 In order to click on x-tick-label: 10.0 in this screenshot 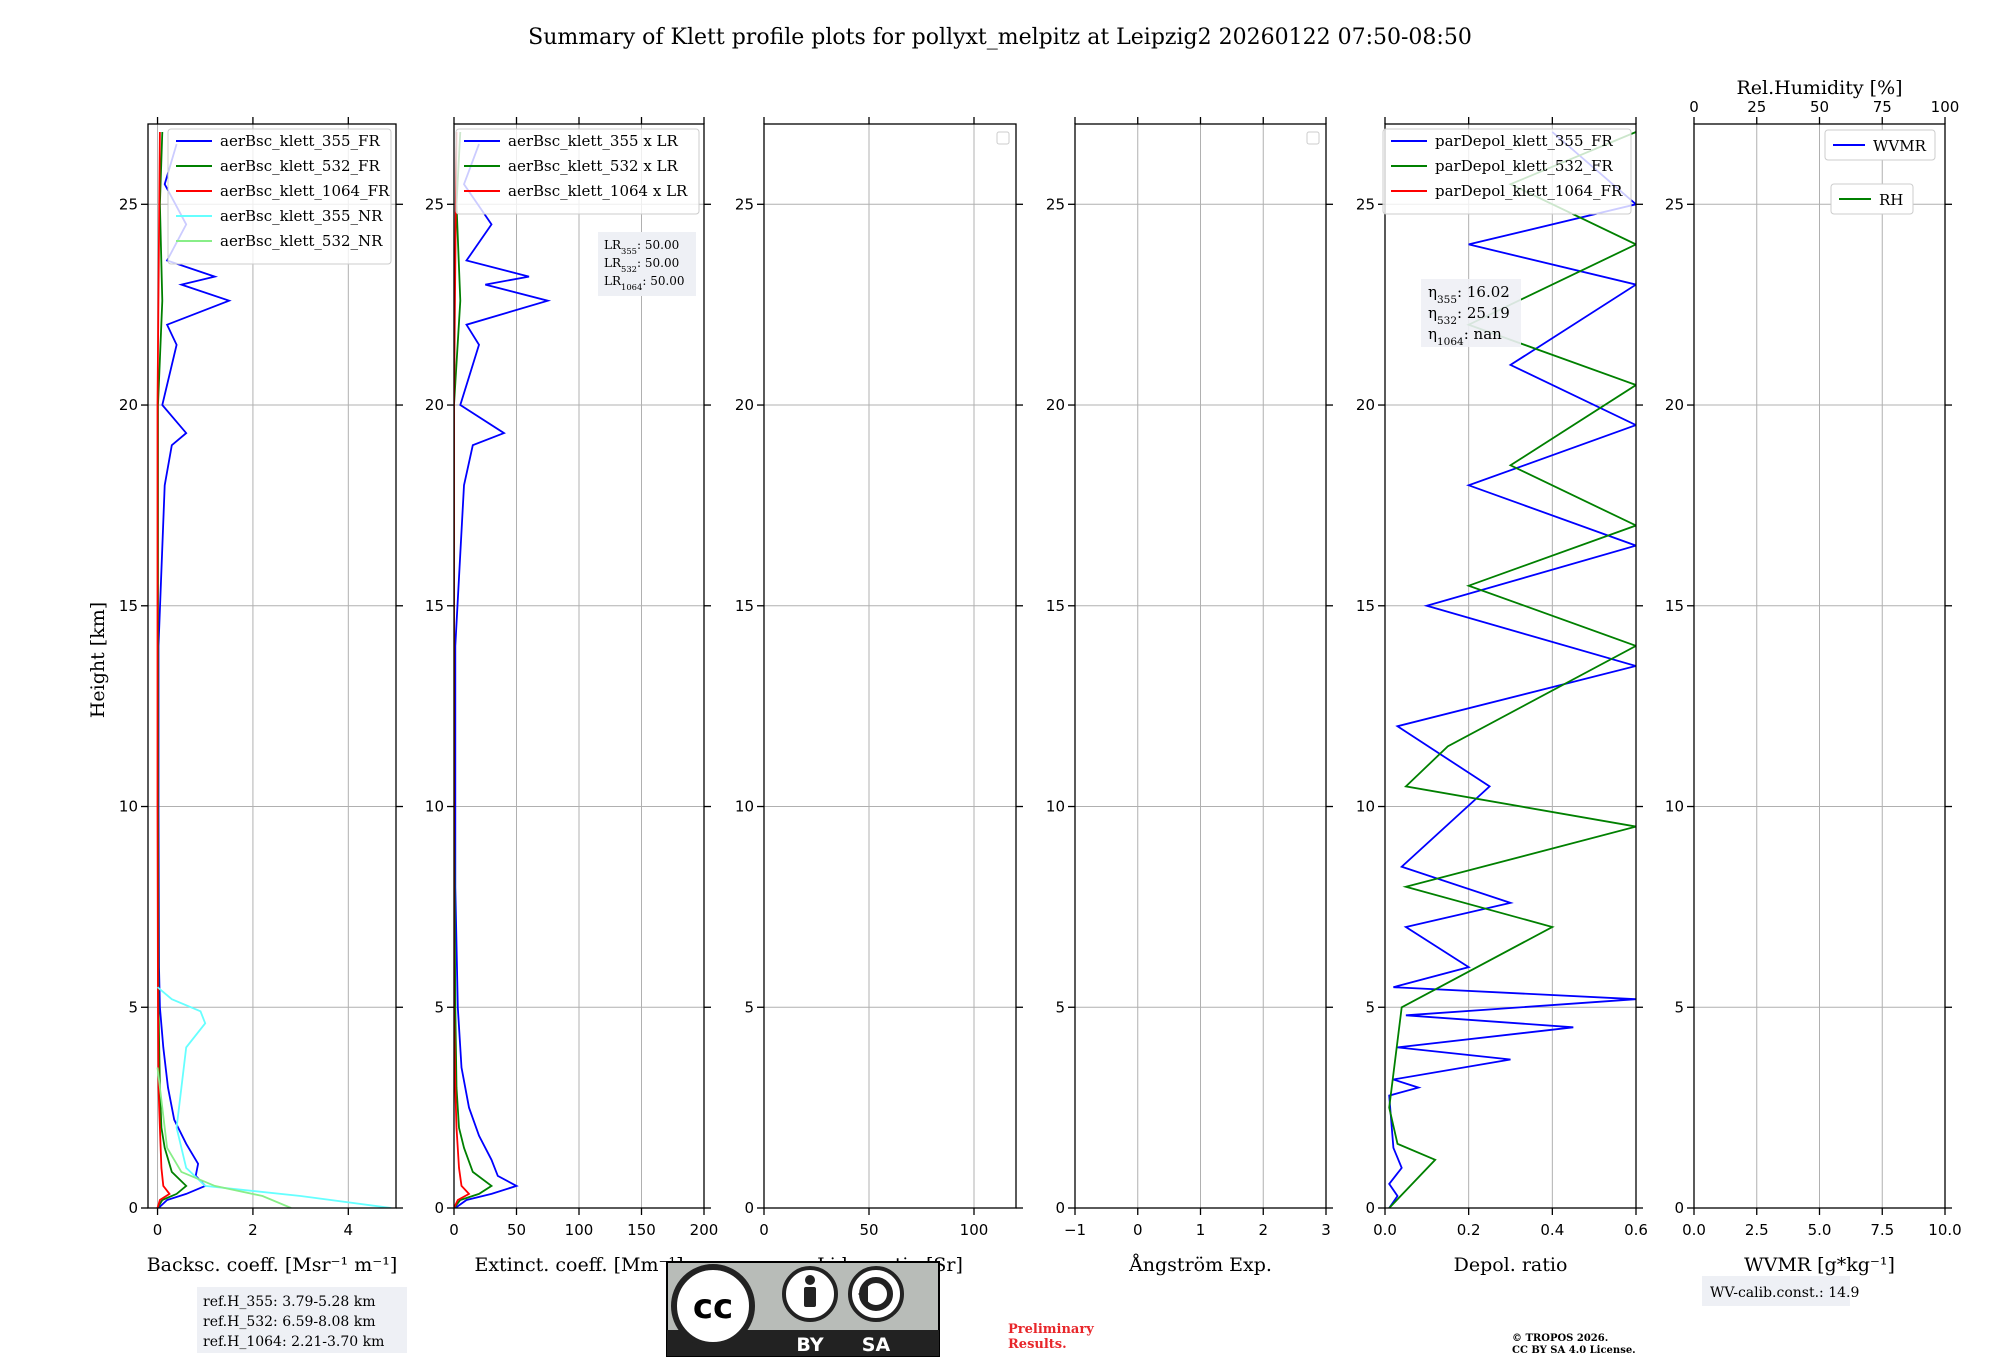, I will do `click(1944, 1230)`.